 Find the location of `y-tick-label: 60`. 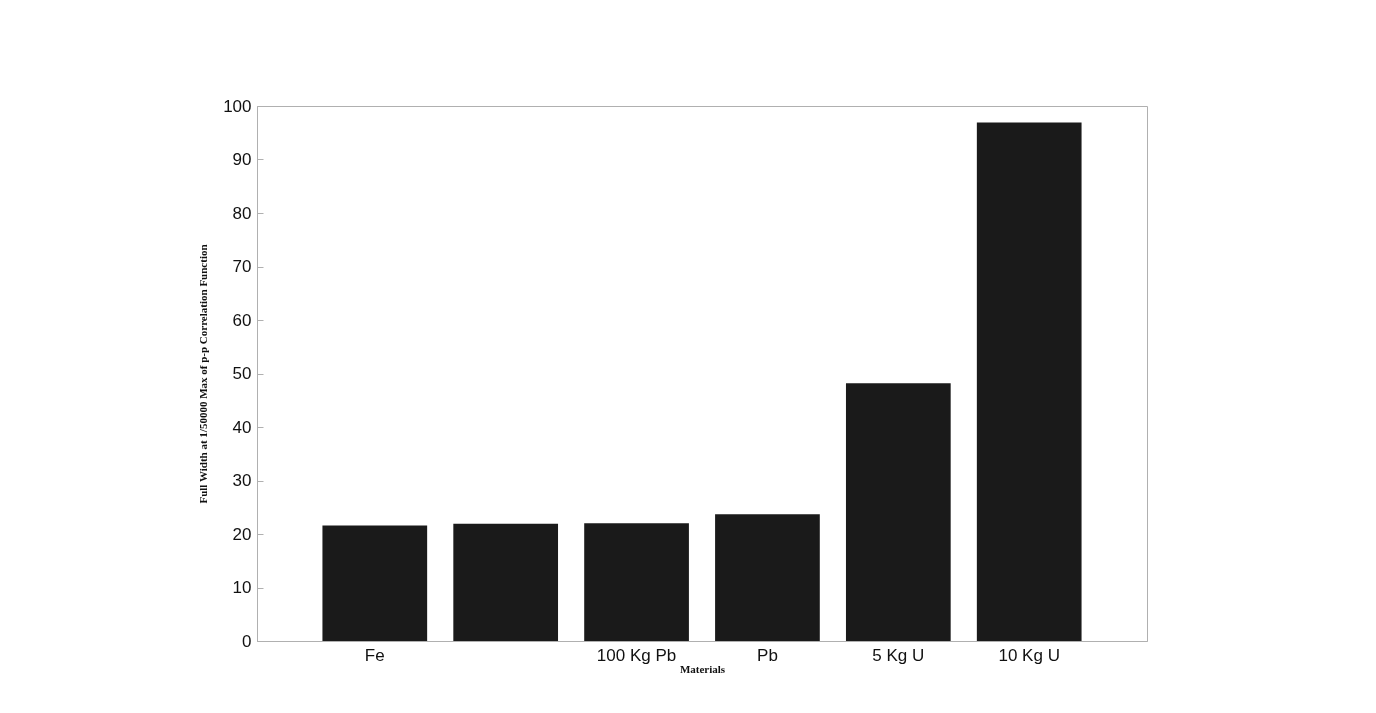

y-tick-label: 60 is located at coordinates (242, 320).